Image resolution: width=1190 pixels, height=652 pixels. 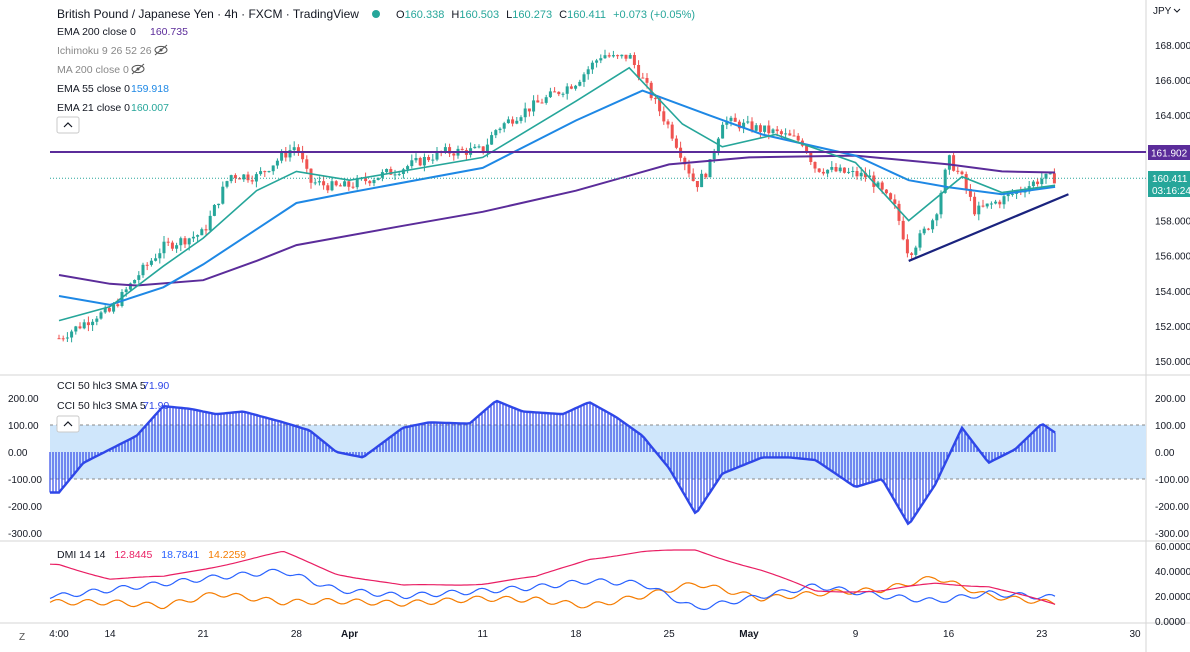 I want to click on chevron-down-icon, so click(x=1177, y=10).